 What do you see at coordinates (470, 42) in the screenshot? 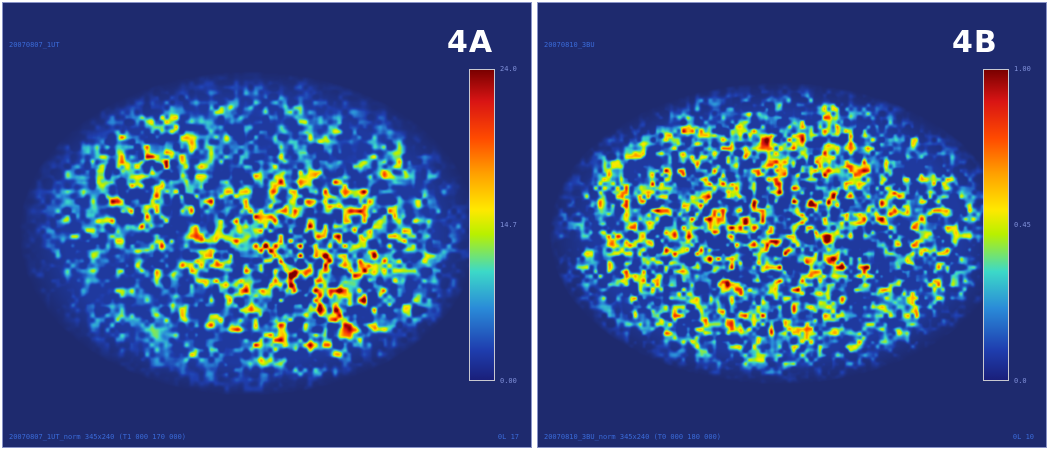
I see `panel-a-tag: 4A` at bounding box center [470, 42].